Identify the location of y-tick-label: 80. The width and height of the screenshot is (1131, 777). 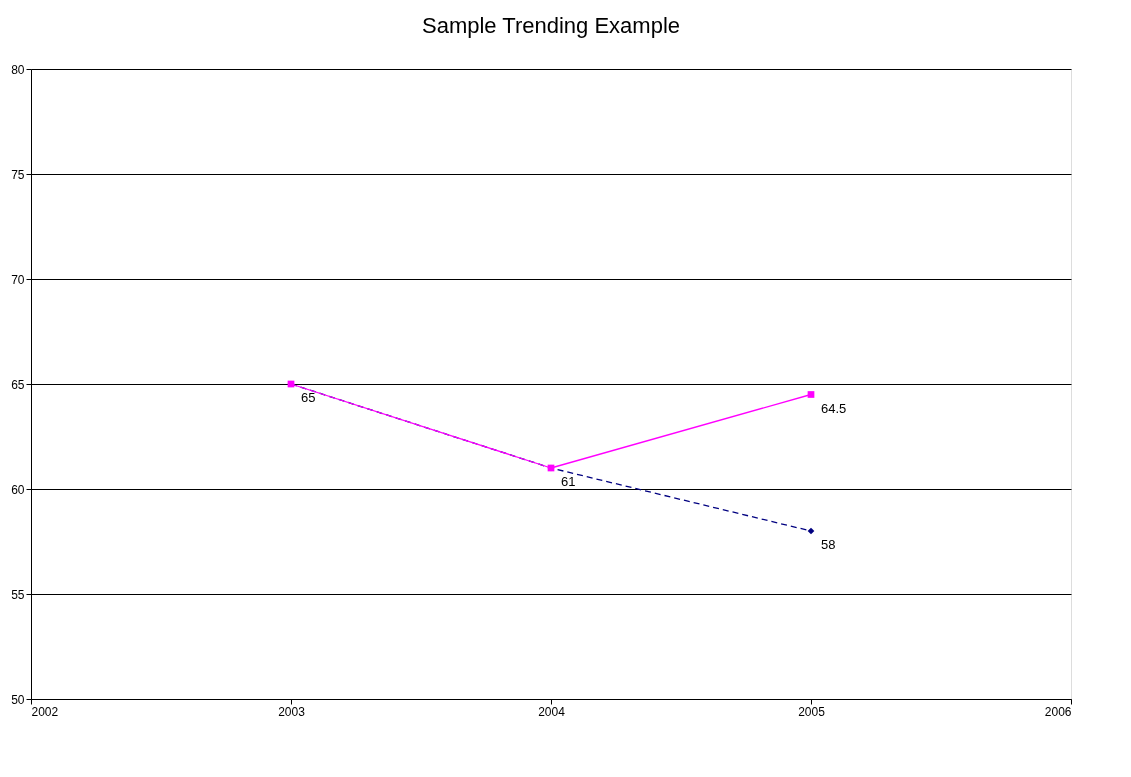
(18, 69).